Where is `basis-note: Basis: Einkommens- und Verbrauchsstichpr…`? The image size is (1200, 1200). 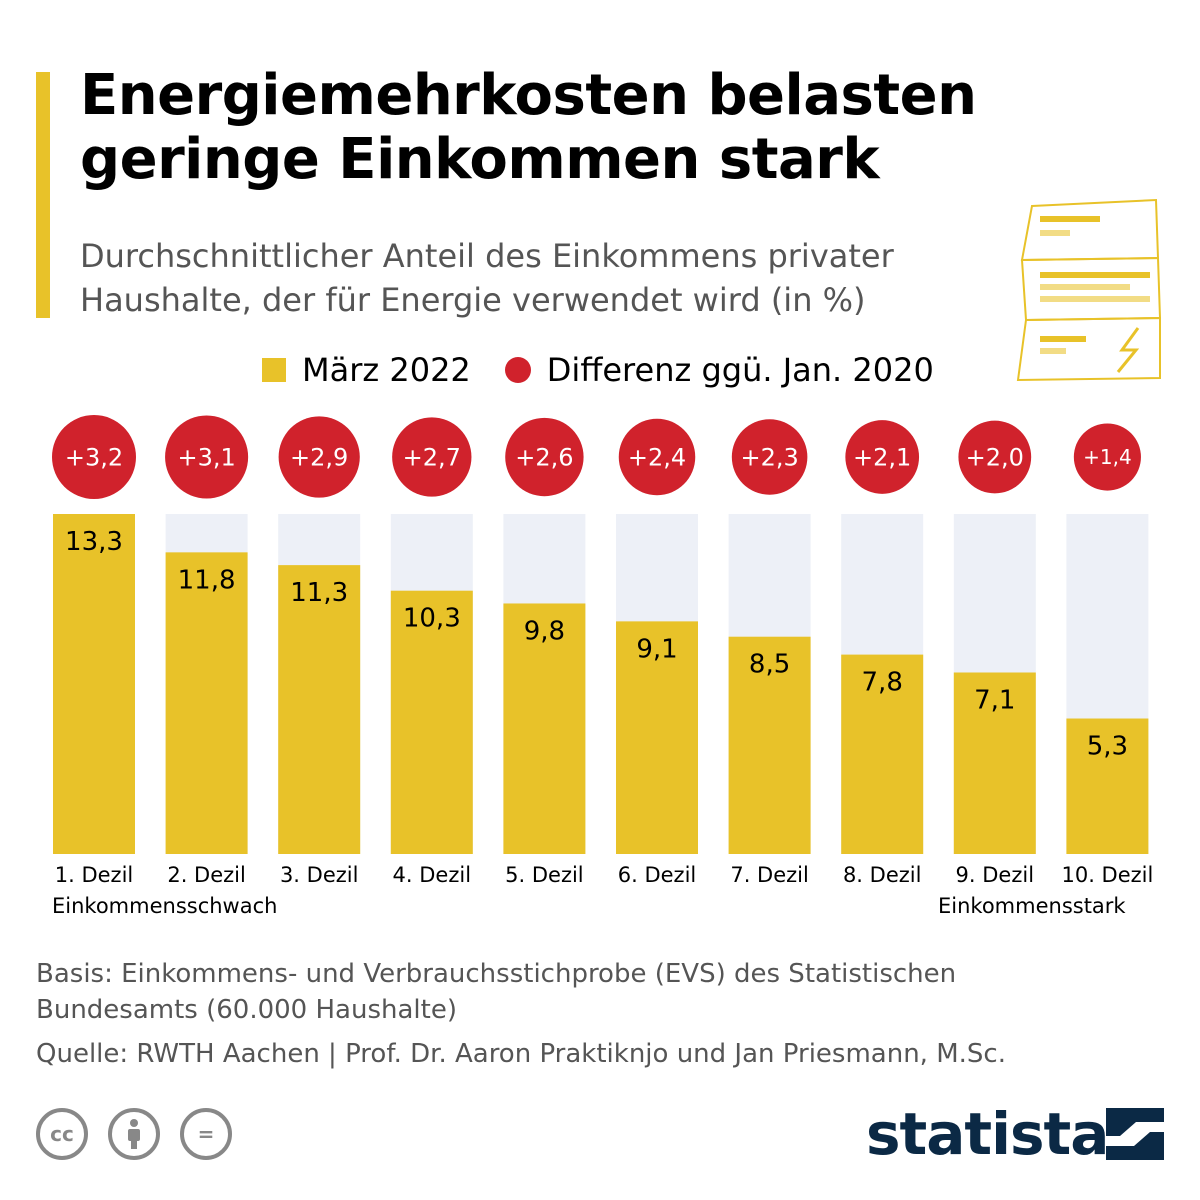
basis-note: Basis: Einkommens- und Verbrauchsstichpr… is located at coordinates (496, 992).